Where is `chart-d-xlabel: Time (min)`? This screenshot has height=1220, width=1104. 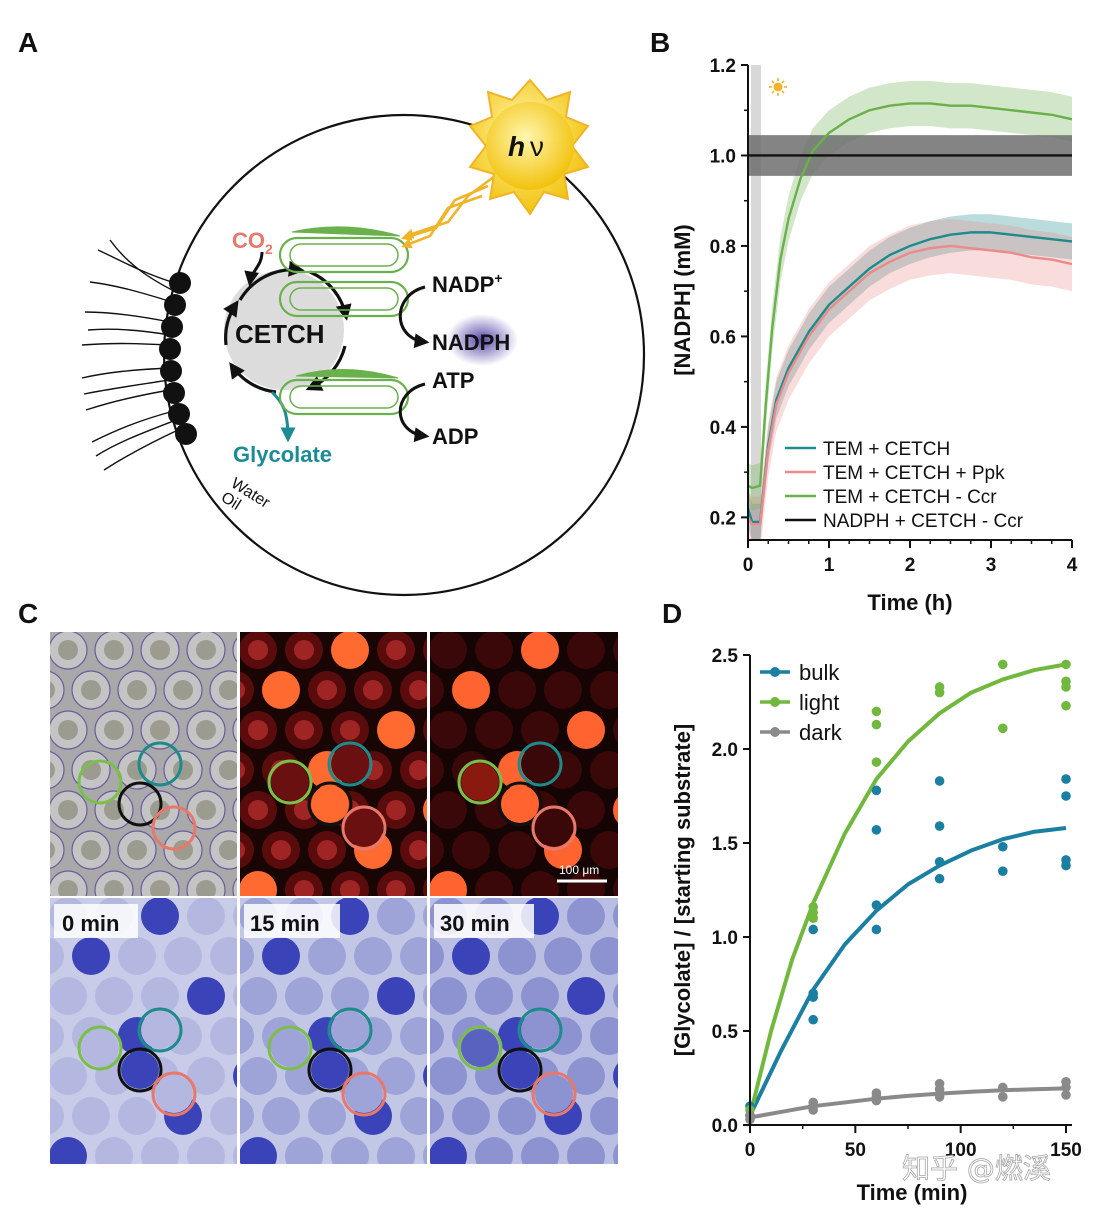 chart-d-xlabel: Time (min) is located at coordinates (912, 1192).